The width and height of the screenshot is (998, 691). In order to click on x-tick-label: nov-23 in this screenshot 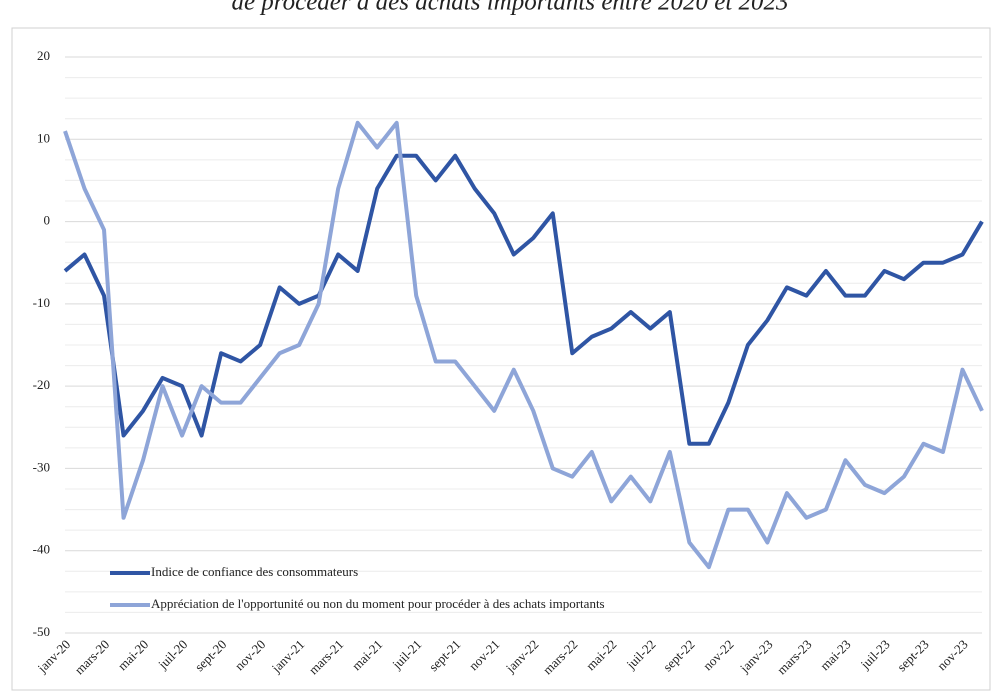, I will do `click(952, 655)`.